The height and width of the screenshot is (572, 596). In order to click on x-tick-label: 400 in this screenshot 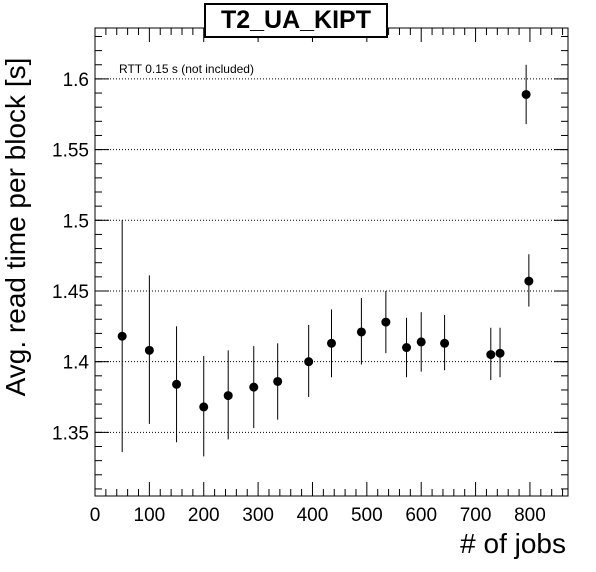, I will do `click(313, 515)`.